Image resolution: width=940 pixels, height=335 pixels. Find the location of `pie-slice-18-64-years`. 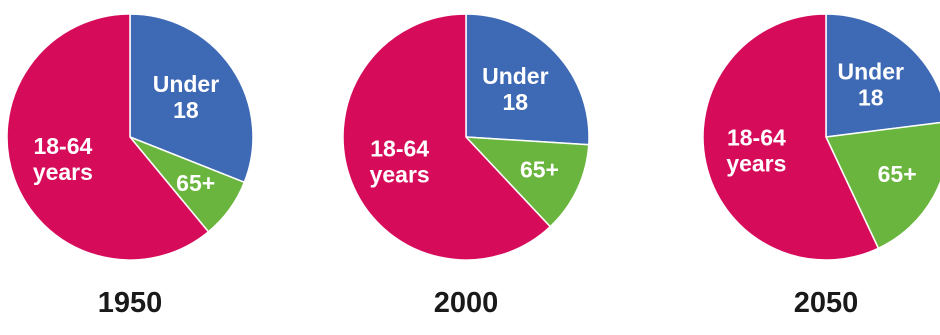

pie-slice-18-64-years is located at coordinates (791, 137).